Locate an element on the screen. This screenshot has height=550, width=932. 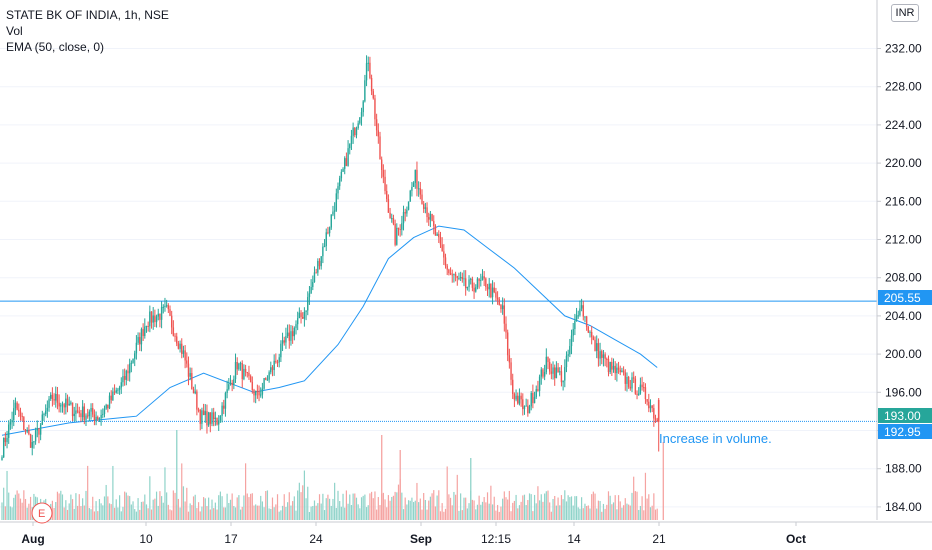
time-tick-label: 14 is located at coordinates (574, 539).